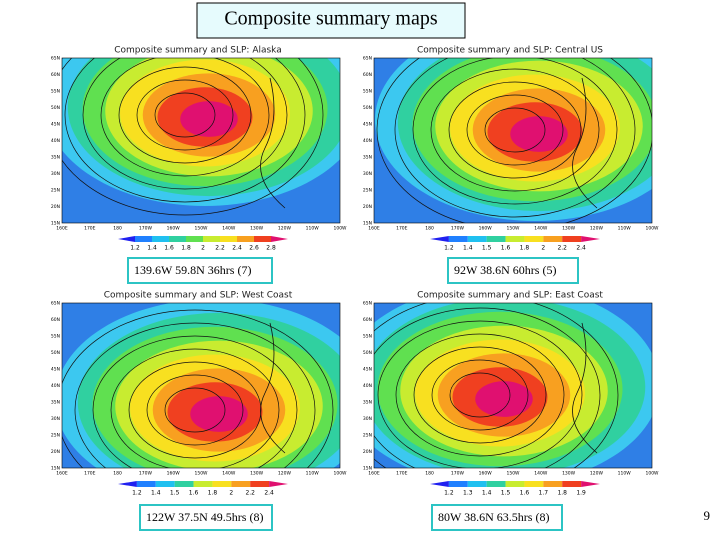 Image resolution: width=720 pixels, height=540 pixels. Describe the element at coordinates (367, 92) in the screenshot. I see `lat-label: 55N` at that location.